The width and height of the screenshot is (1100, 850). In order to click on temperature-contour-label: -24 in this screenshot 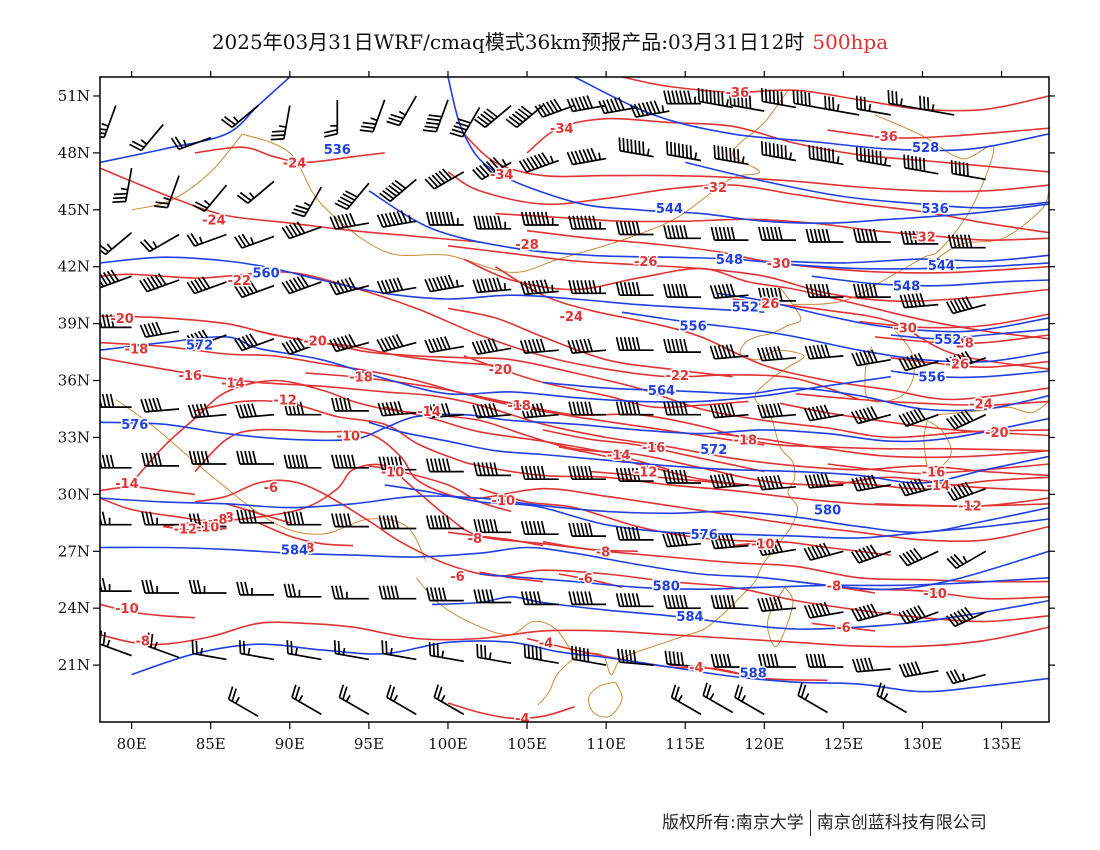, I will do `click(295, 163)`.